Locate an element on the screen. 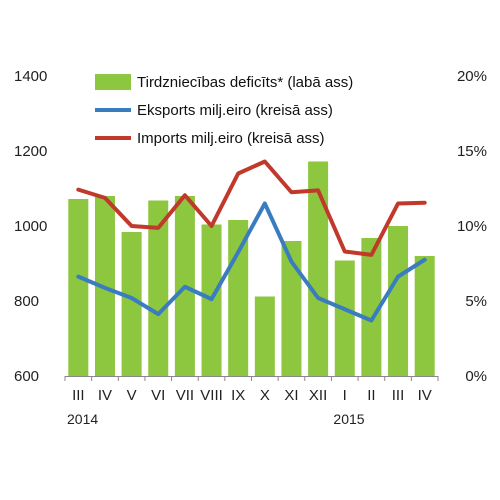  x-tick-label: II is located at coordinates (371, 395).